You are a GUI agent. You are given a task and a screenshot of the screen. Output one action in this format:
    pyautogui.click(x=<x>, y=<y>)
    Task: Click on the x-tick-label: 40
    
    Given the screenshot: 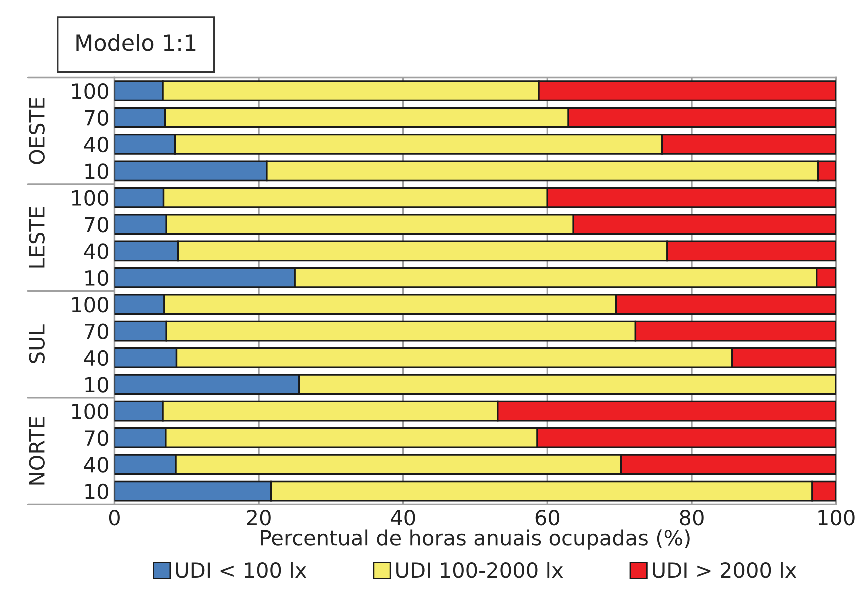 What is the action you would take?
    pyautogui.click(x=403, y=518)
    